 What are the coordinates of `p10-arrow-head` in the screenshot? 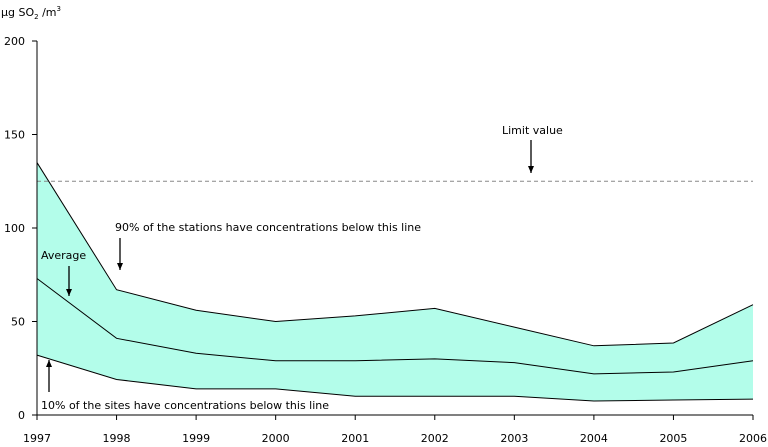 It's located at (49, 363).